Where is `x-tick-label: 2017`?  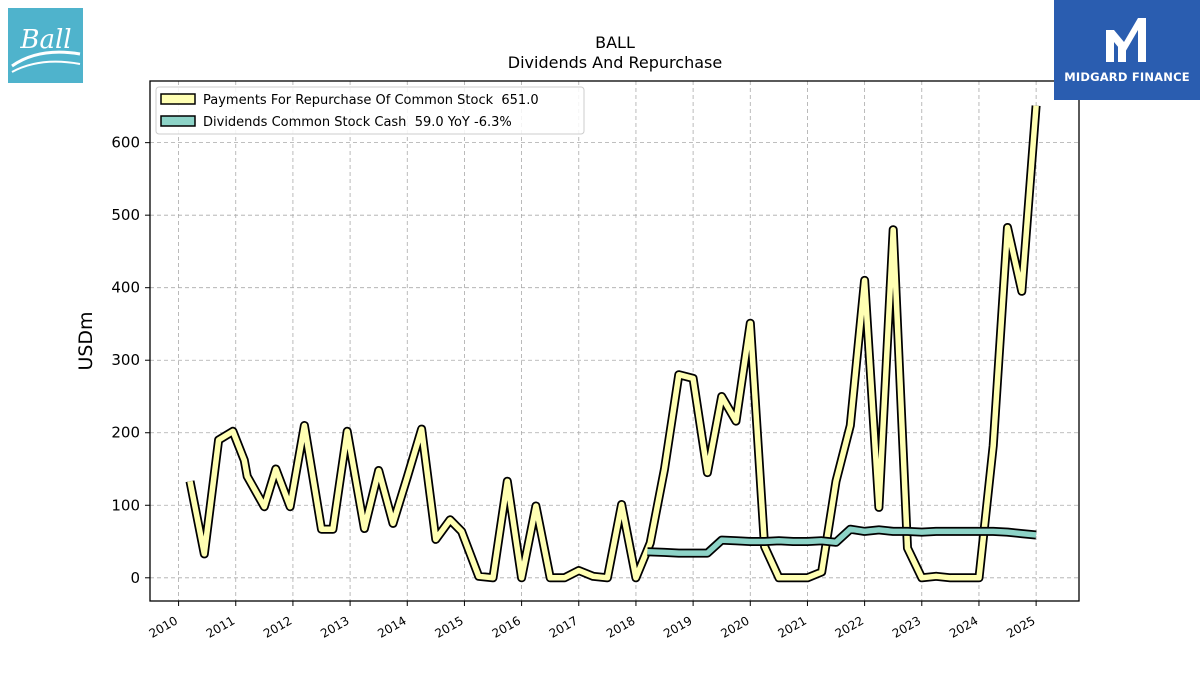
x-tick-label: 2017 is located at coordinates (563, 626).